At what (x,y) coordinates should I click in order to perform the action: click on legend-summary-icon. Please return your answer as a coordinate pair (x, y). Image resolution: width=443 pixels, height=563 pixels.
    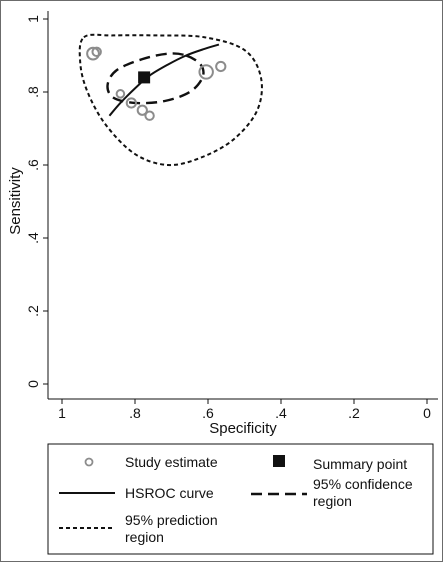
    Looking at the image, I should click on (279, 461).